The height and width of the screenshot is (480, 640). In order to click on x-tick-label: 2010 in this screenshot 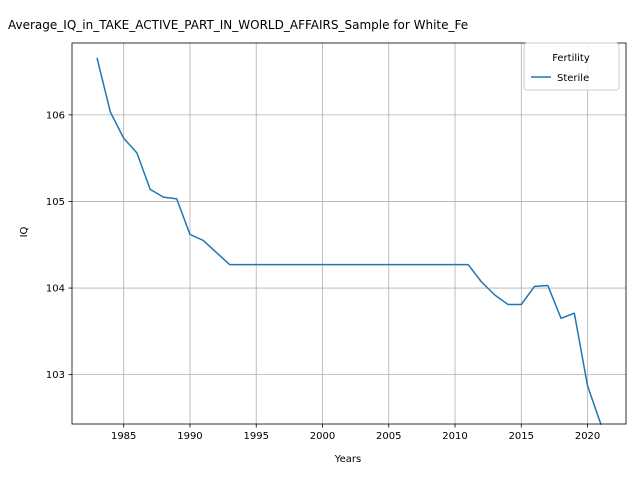, I will do `click(454, 436)`.